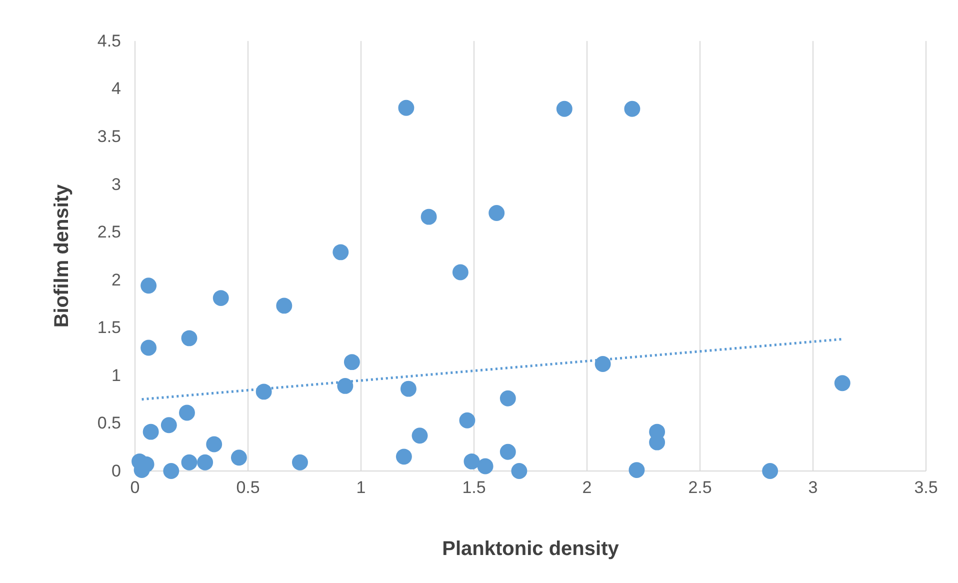  Describe the element at coordinates (109, 136) in the screenshot. I see `y-tick-label: 3.5` at that location.